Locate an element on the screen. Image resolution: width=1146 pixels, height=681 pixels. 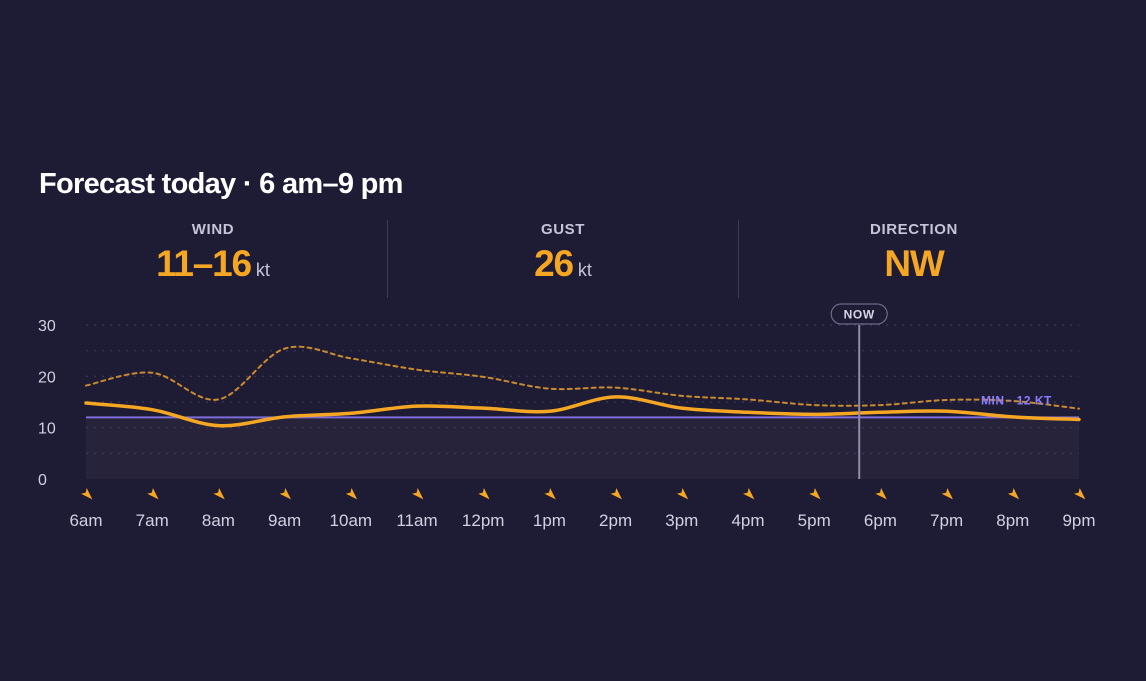
stats-row: WIND 11–16 kt GUST 26 kt DIRECTION NW is located at coordinates (563, 258).